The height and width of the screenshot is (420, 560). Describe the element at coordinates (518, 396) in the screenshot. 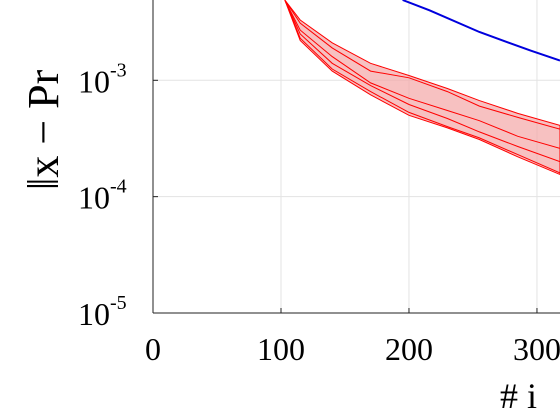

I see `x-axis-label: # i` at that location.